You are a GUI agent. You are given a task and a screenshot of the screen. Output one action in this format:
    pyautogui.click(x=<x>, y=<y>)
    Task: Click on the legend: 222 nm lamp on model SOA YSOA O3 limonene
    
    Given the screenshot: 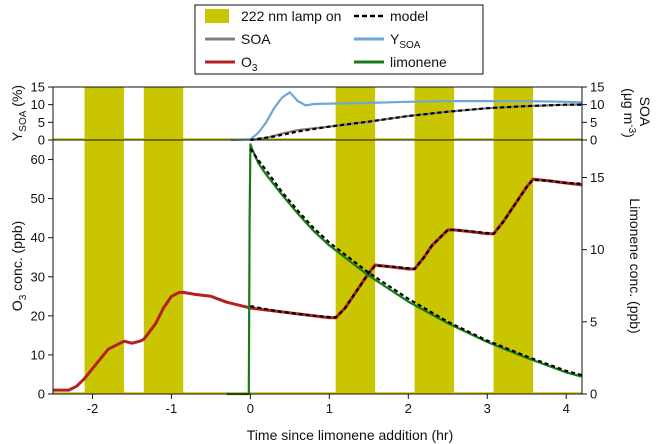 What is the action you would take?
    pyautogui.click(x=339, y=39)
    